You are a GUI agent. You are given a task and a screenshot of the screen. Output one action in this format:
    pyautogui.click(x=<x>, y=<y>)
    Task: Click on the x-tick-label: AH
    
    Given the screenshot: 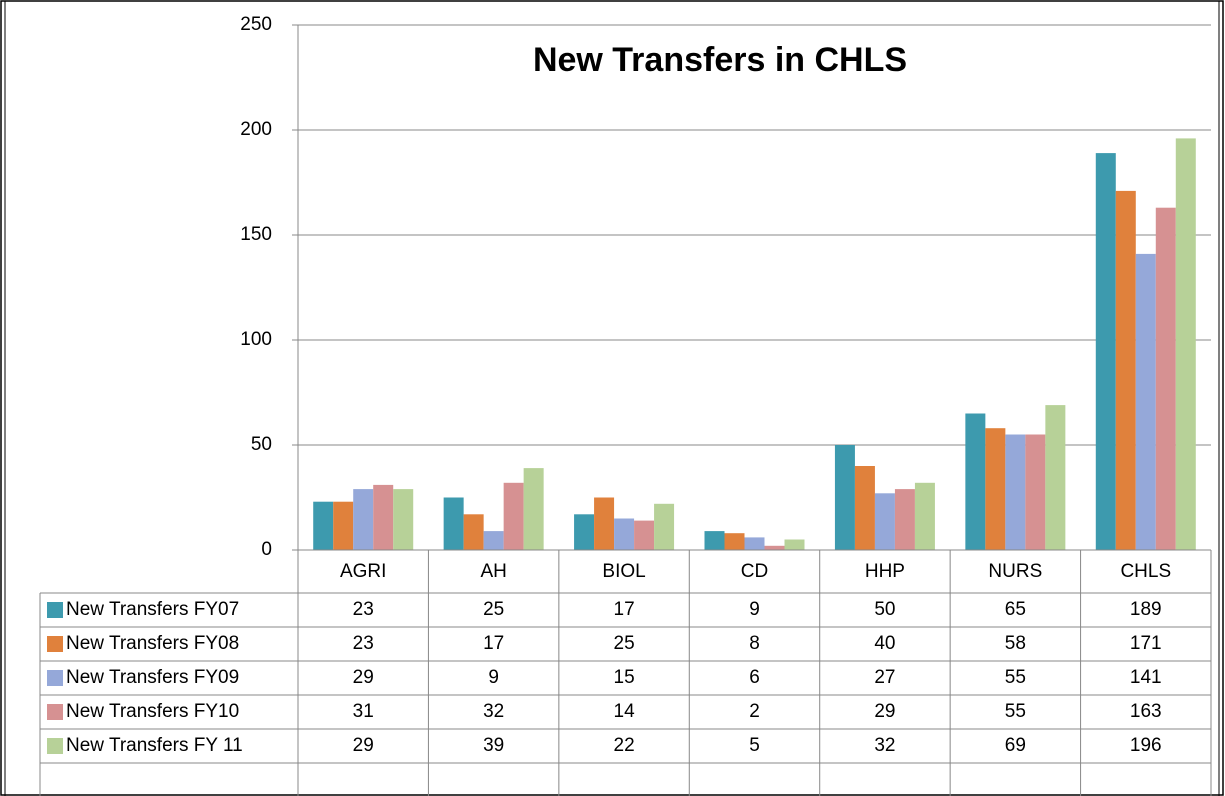 What is the action you would take?
    pyautogui.click(x=493, y=571)
    